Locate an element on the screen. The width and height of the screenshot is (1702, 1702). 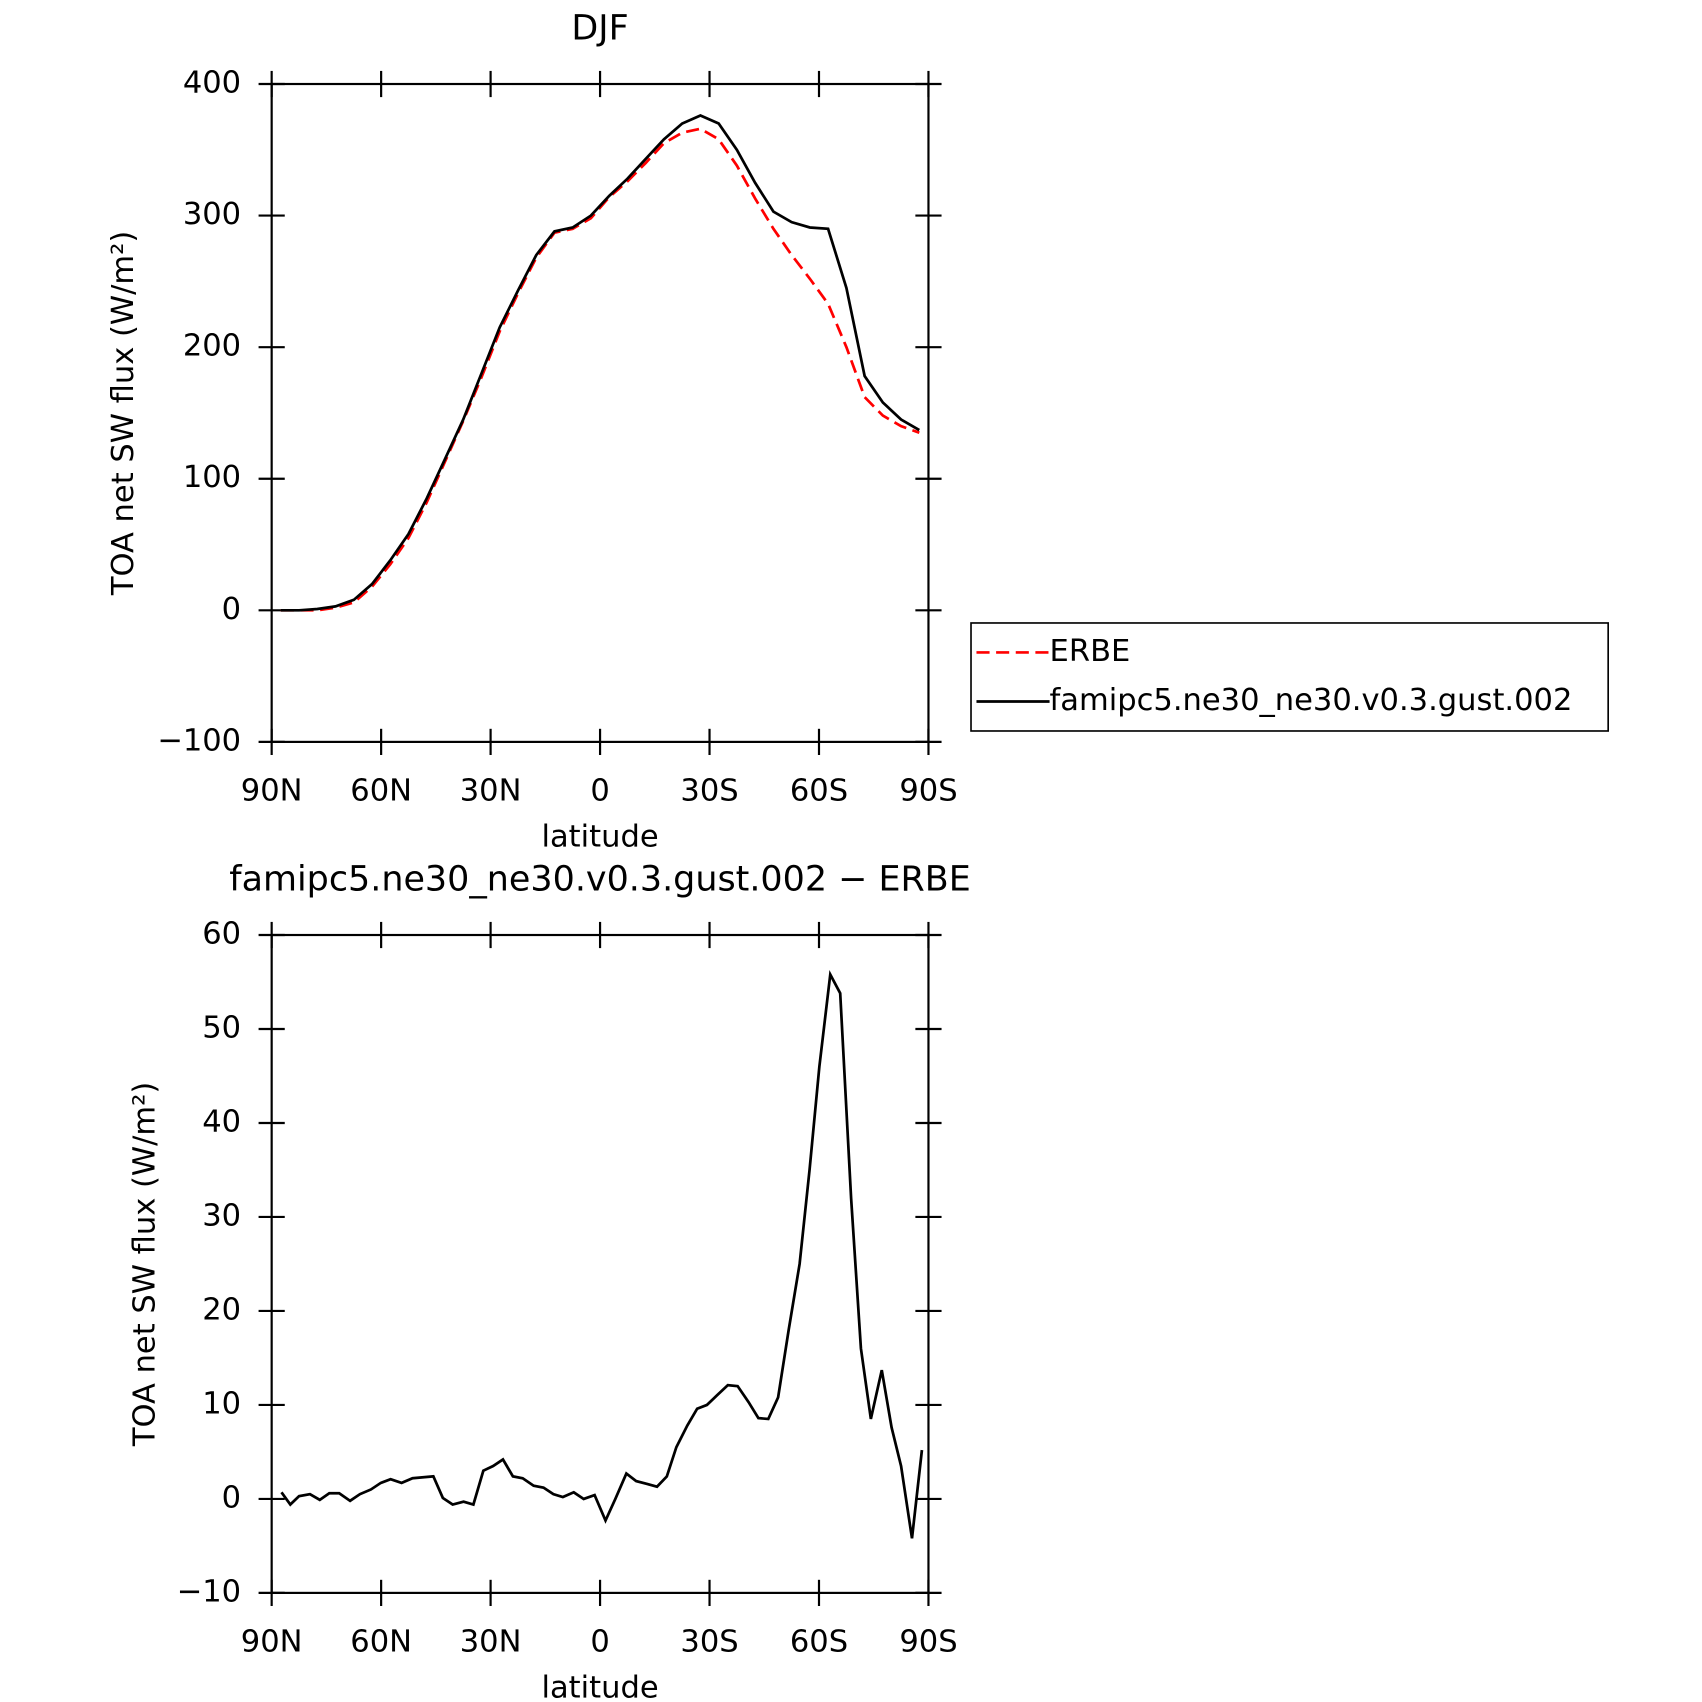
y-tick-label: 60 is located at coordinates (221, 934).